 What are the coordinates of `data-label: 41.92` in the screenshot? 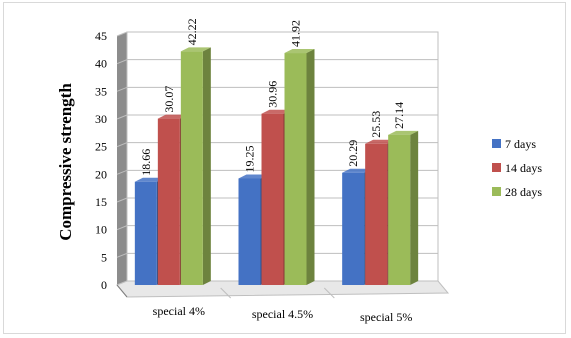 It's located at (296, 33).